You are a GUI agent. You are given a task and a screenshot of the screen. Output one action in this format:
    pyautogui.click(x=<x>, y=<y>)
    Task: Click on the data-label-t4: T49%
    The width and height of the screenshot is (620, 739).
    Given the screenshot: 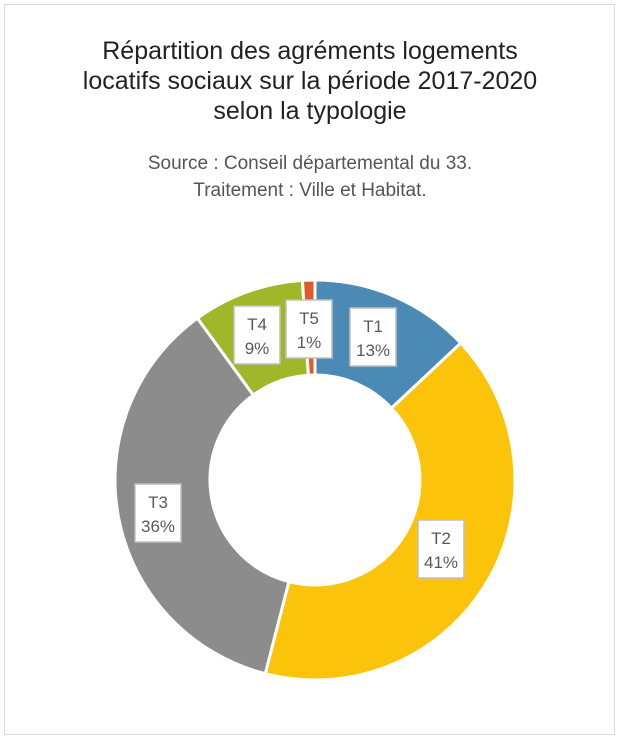 What is the action you would take?
    pyautogui.click(x=257, y=335)
    